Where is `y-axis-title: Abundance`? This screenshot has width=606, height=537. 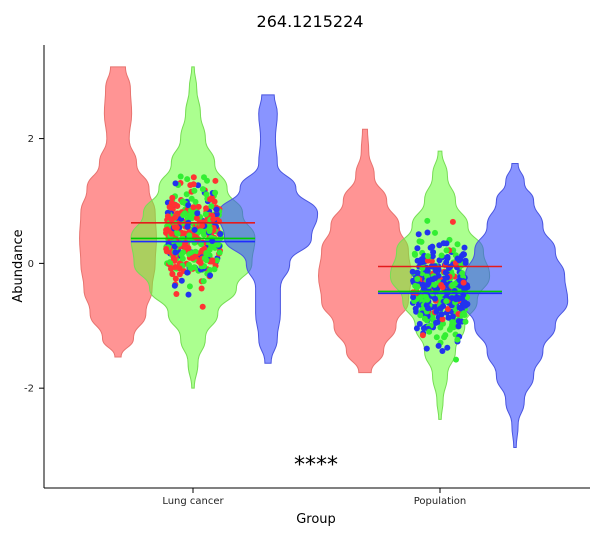
y-axis-title: Abundance is located at coordinates (18, 265).